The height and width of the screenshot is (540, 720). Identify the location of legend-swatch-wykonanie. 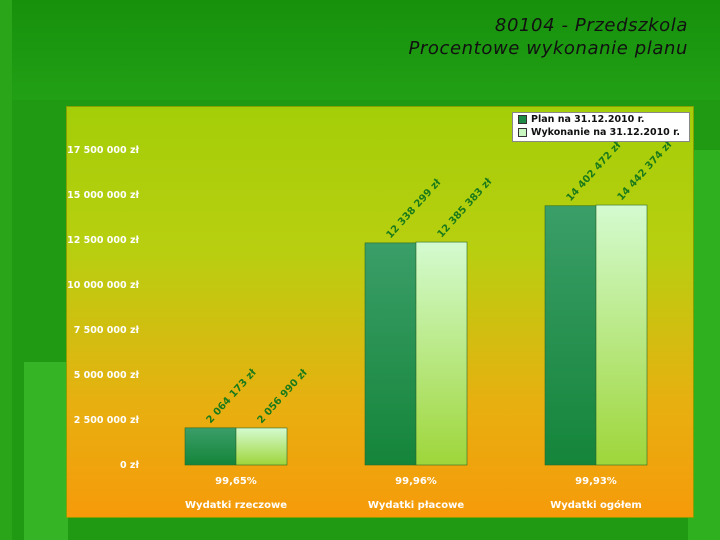
(522, 132).